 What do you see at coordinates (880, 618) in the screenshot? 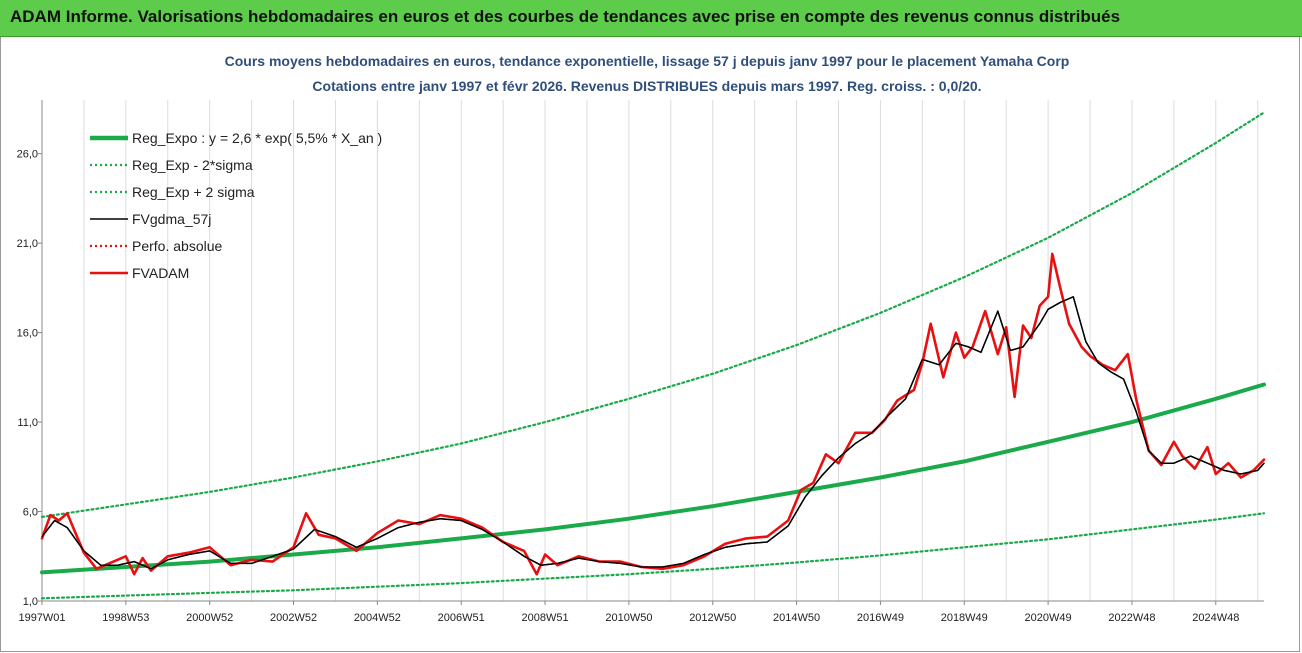
I see `x-tick-label: 2016W49` at bounding box center [880, 618].